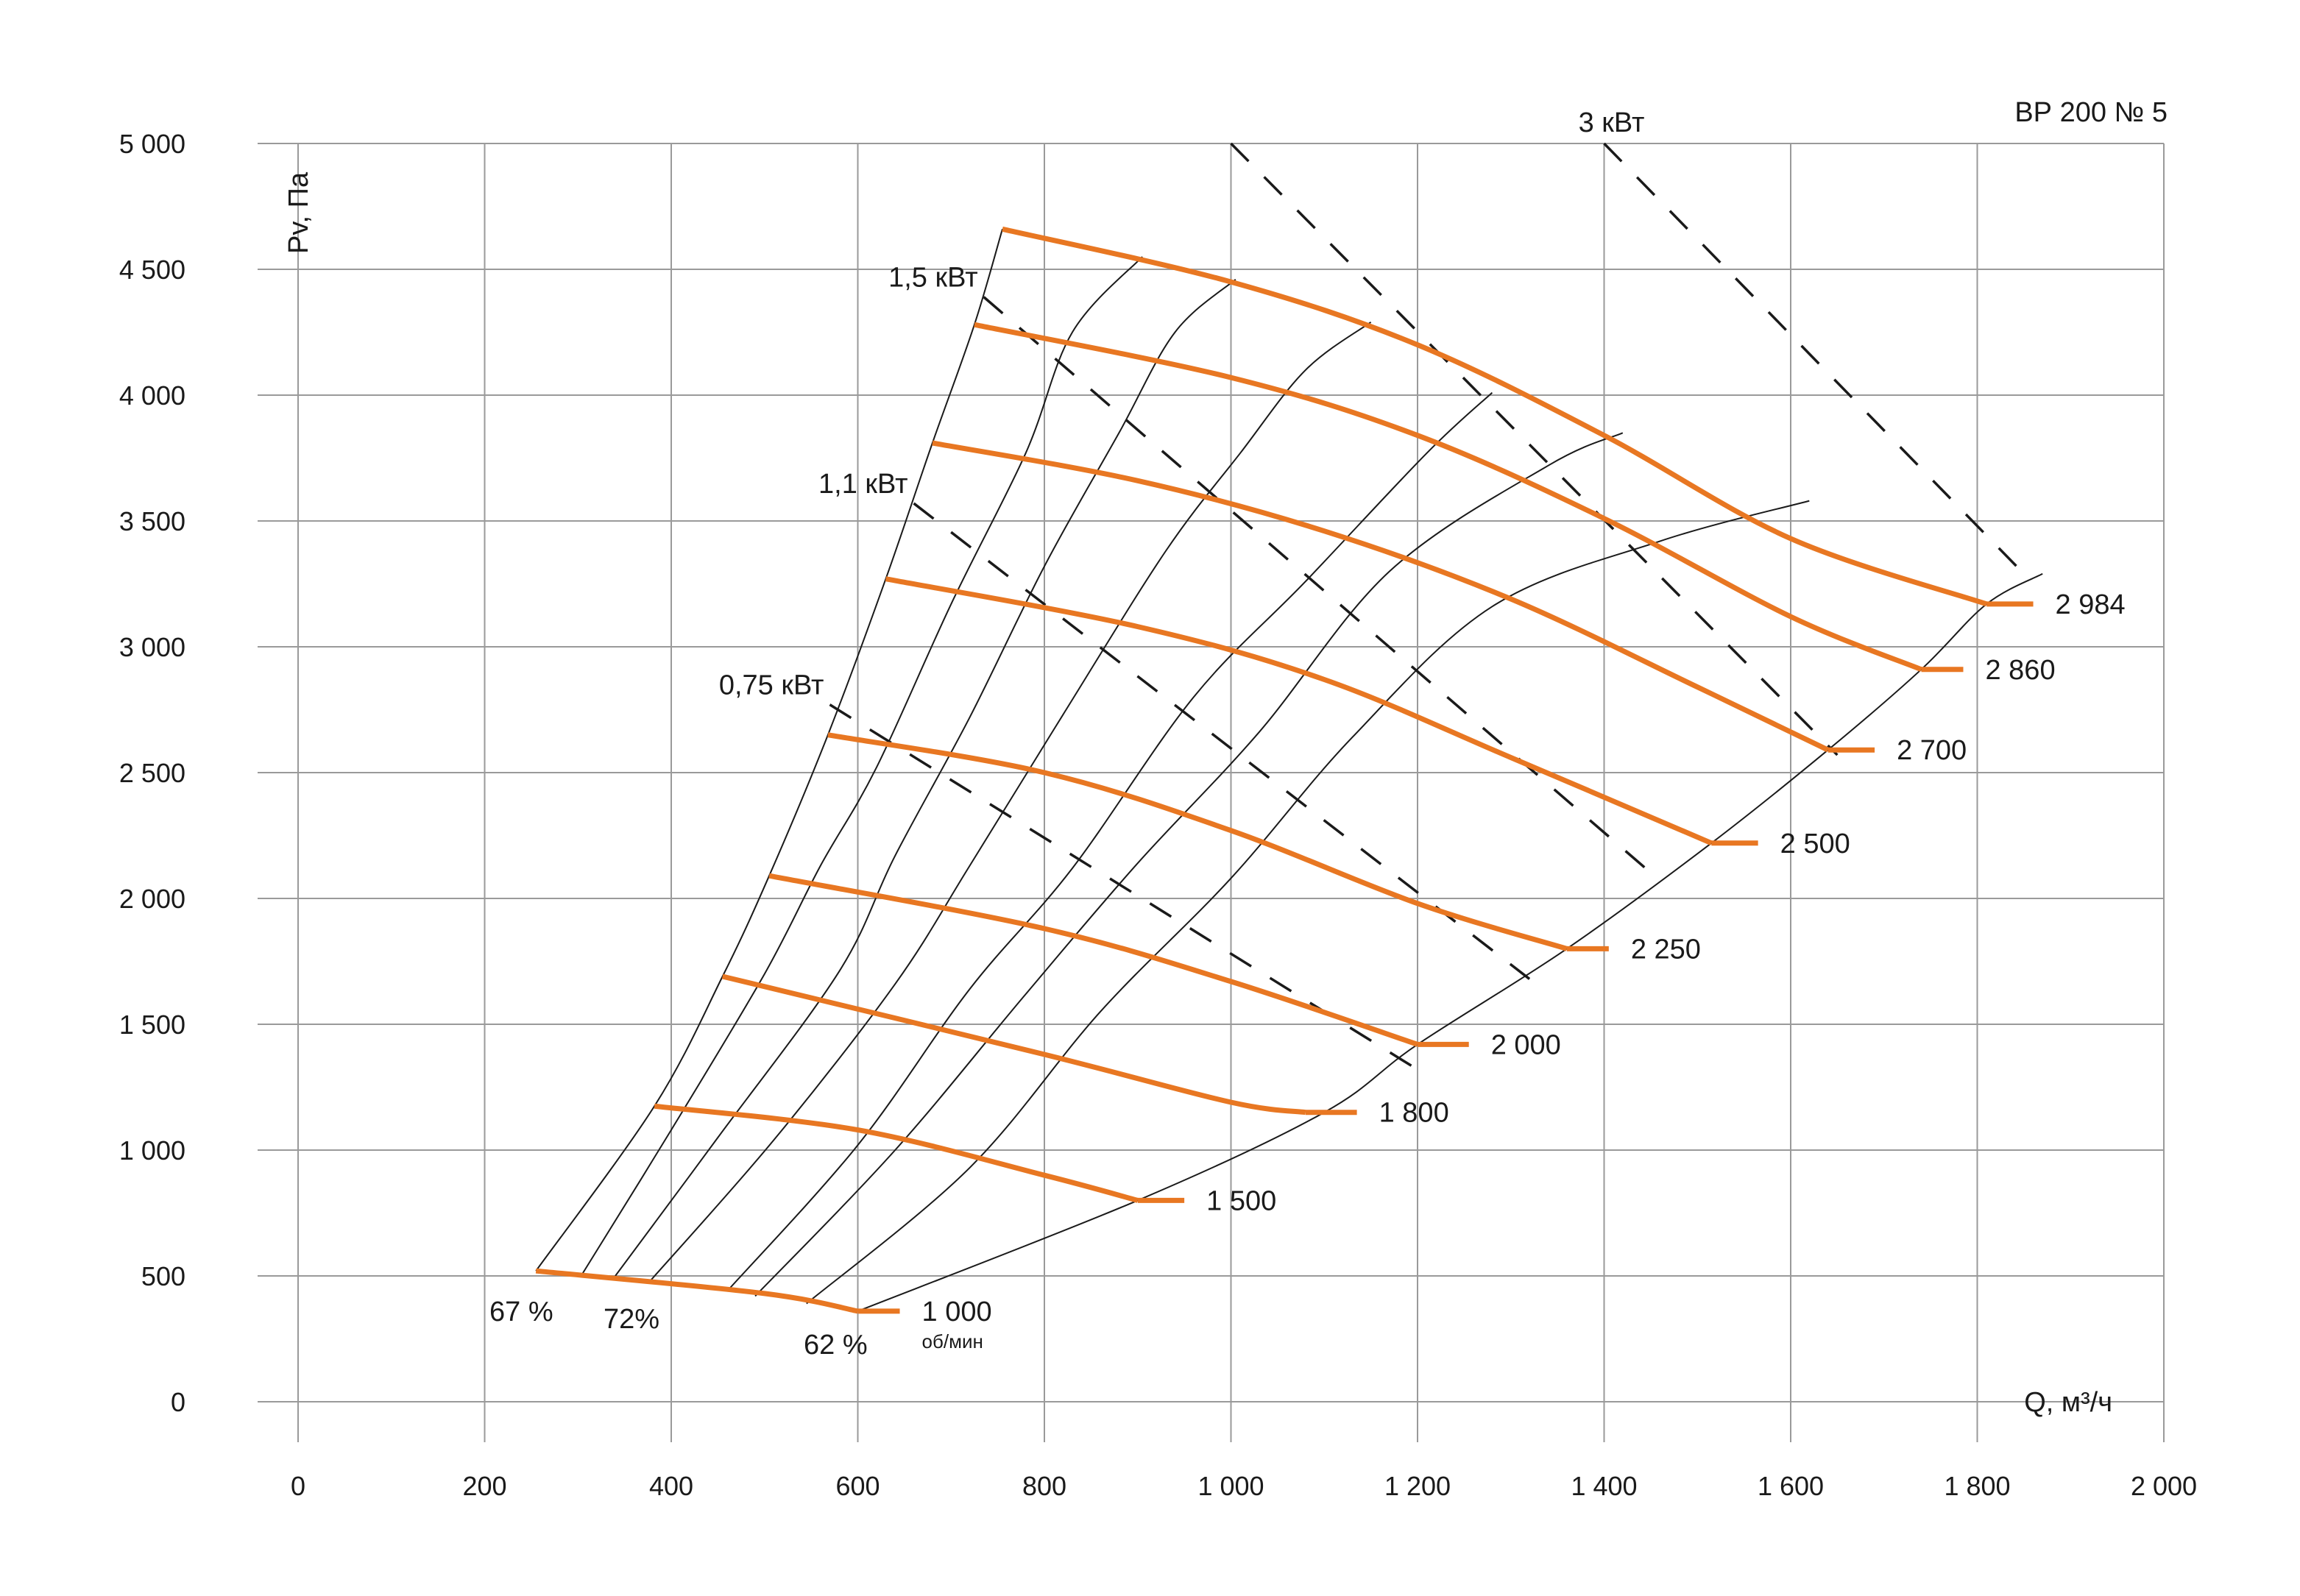  What do you see at coordinates (2164, 1486) in the screenshot?
I see `x-tick-label: 2 000` at bounding box center [2164, 1486].